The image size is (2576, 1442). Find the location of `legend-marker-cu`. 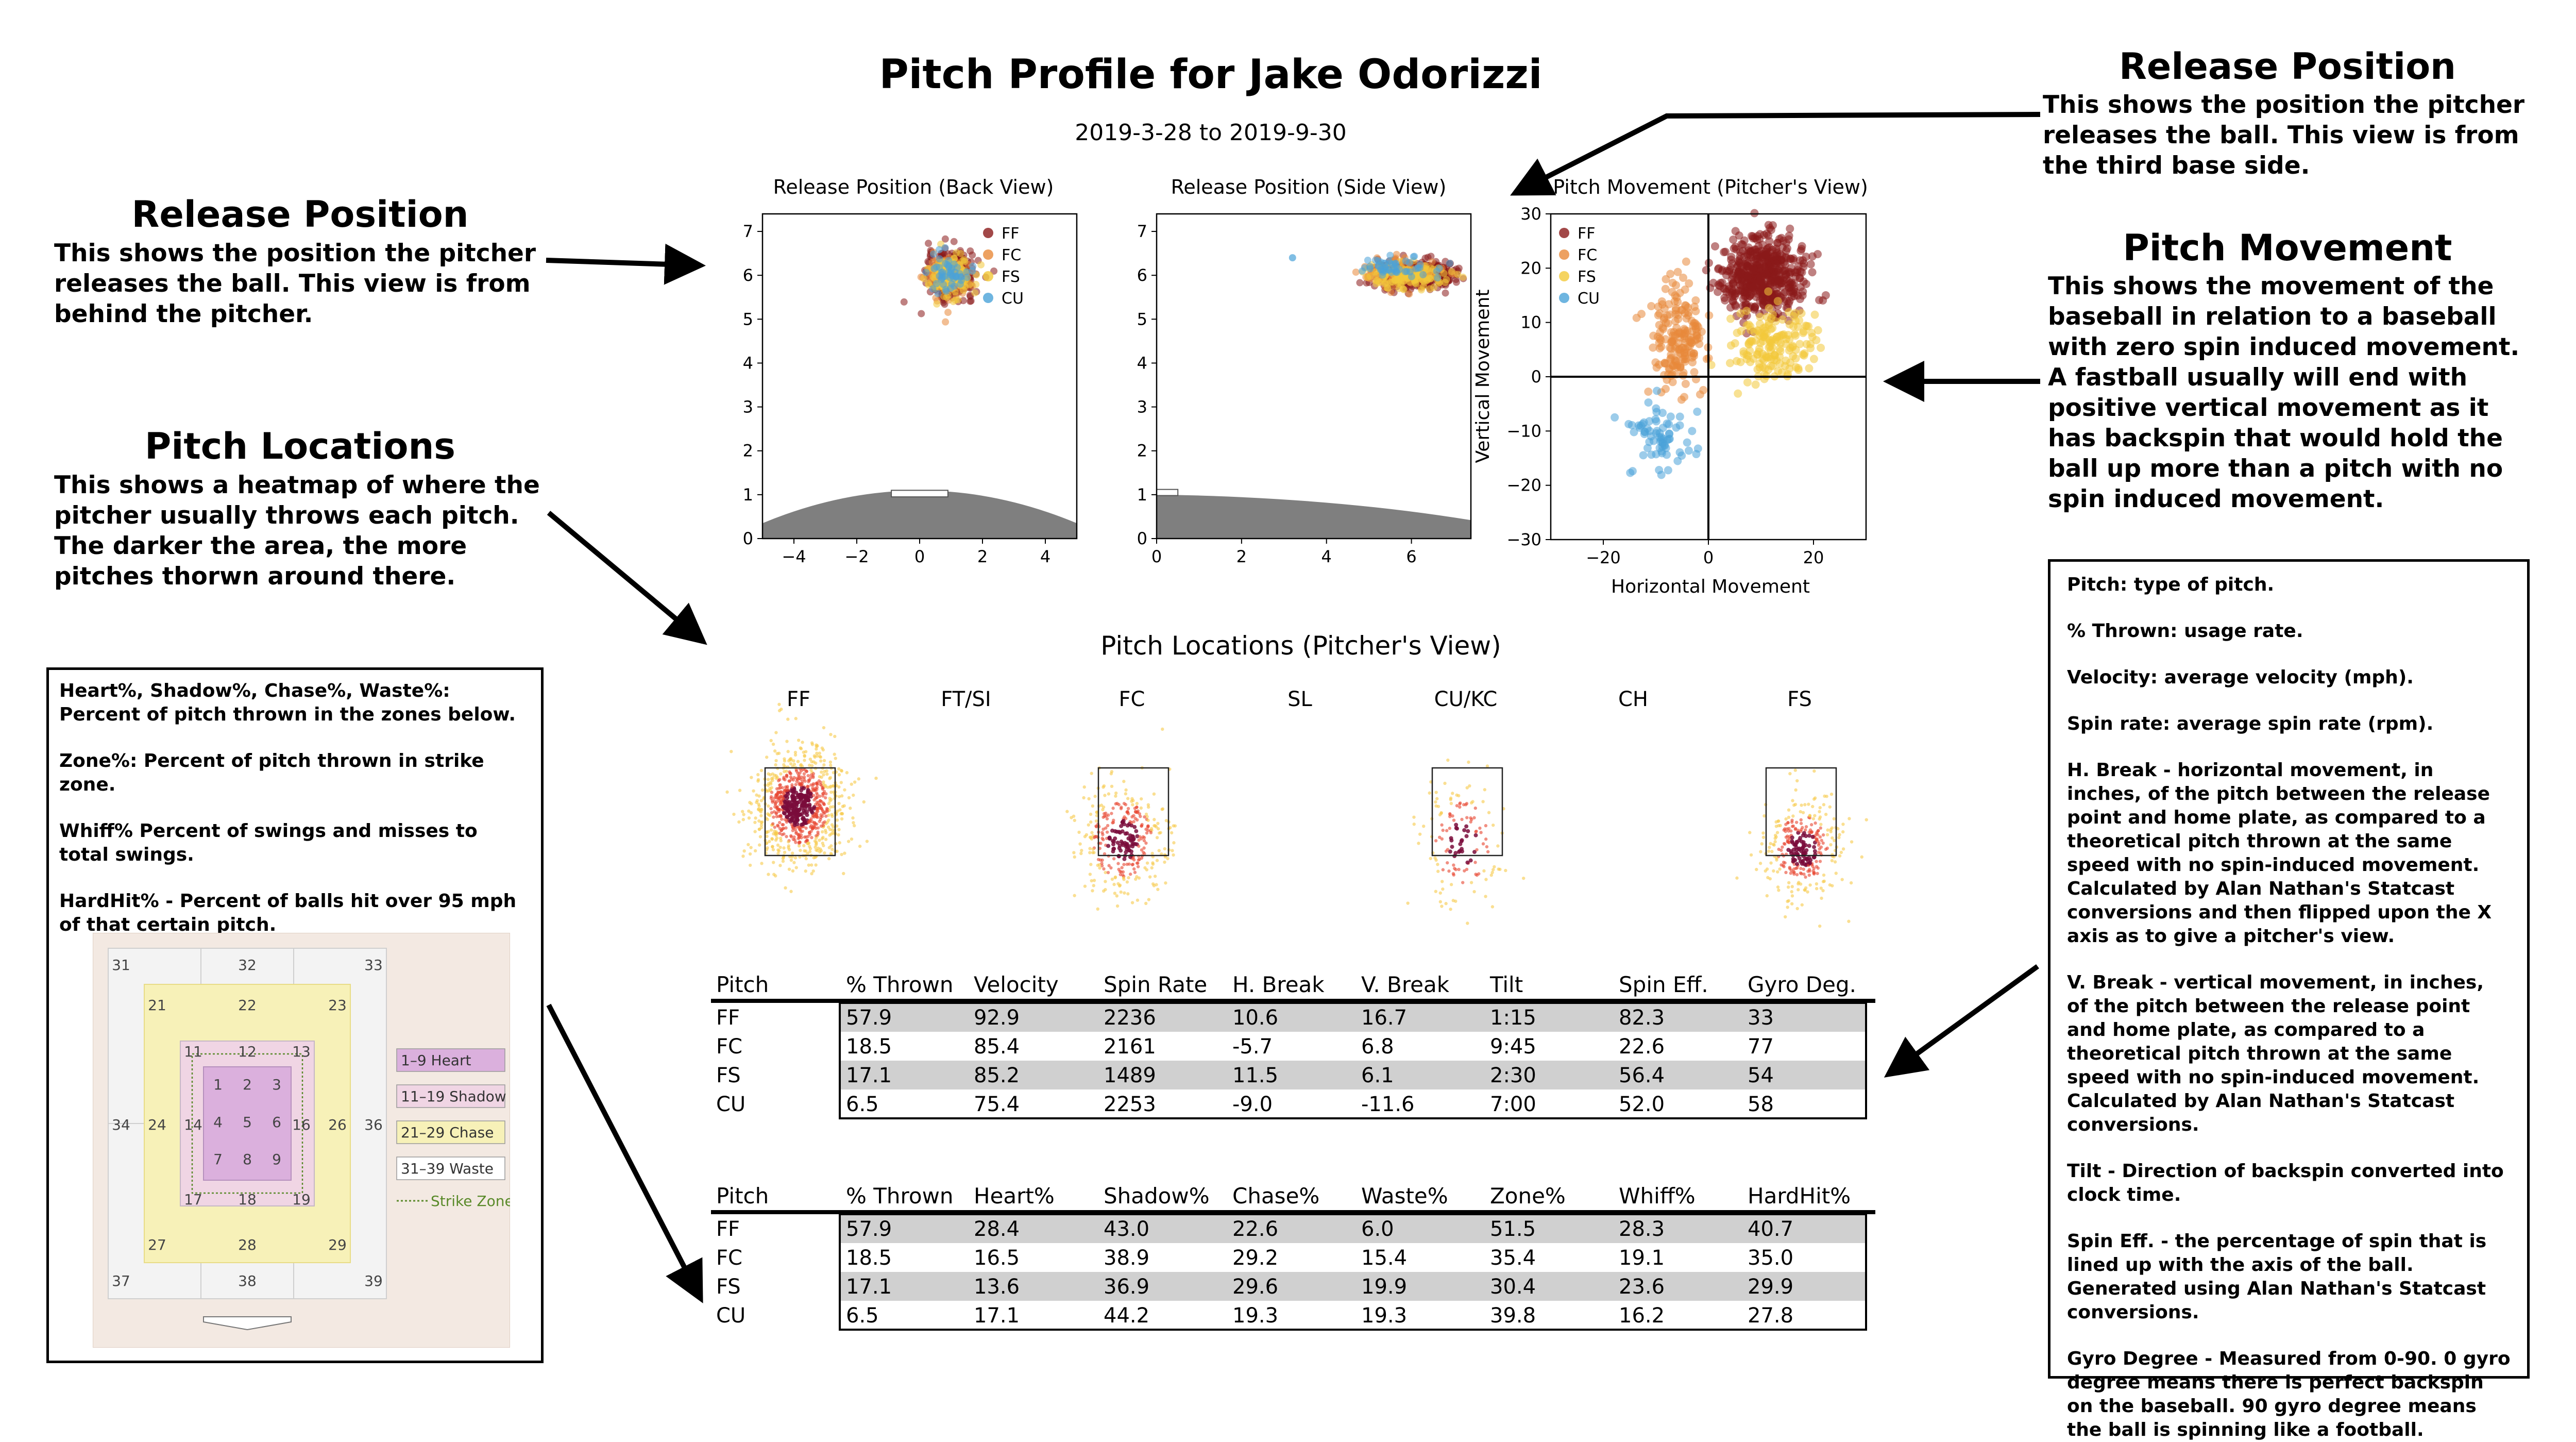

legend-marker-cu is located at coordinates (1564, 298).